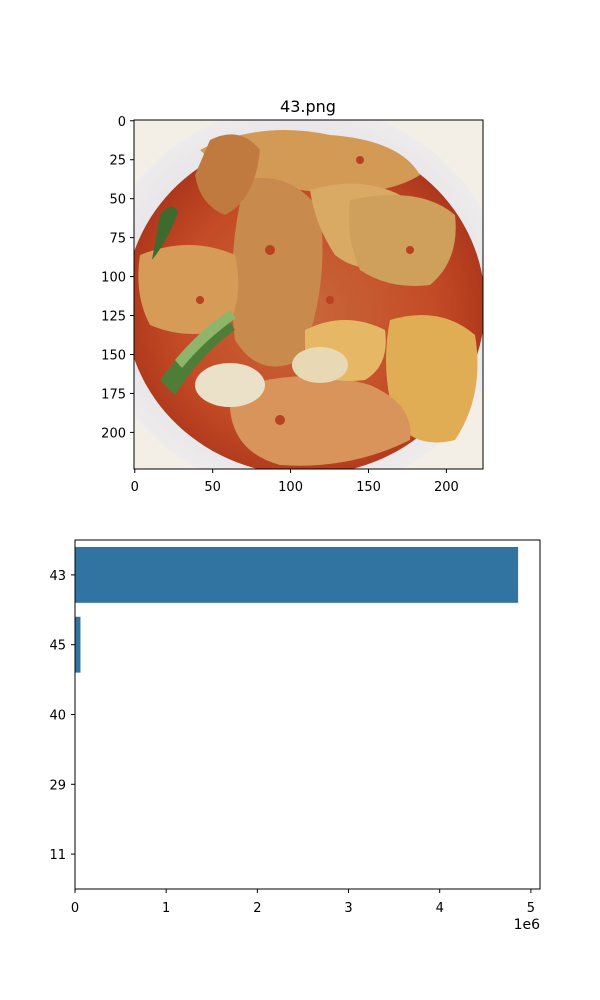 The image size is (600, 1000). What do you see at coordinates (290, 487) in the screenshot?
I see `image-x-tick-label: 100` at bounding box center [290, 487].